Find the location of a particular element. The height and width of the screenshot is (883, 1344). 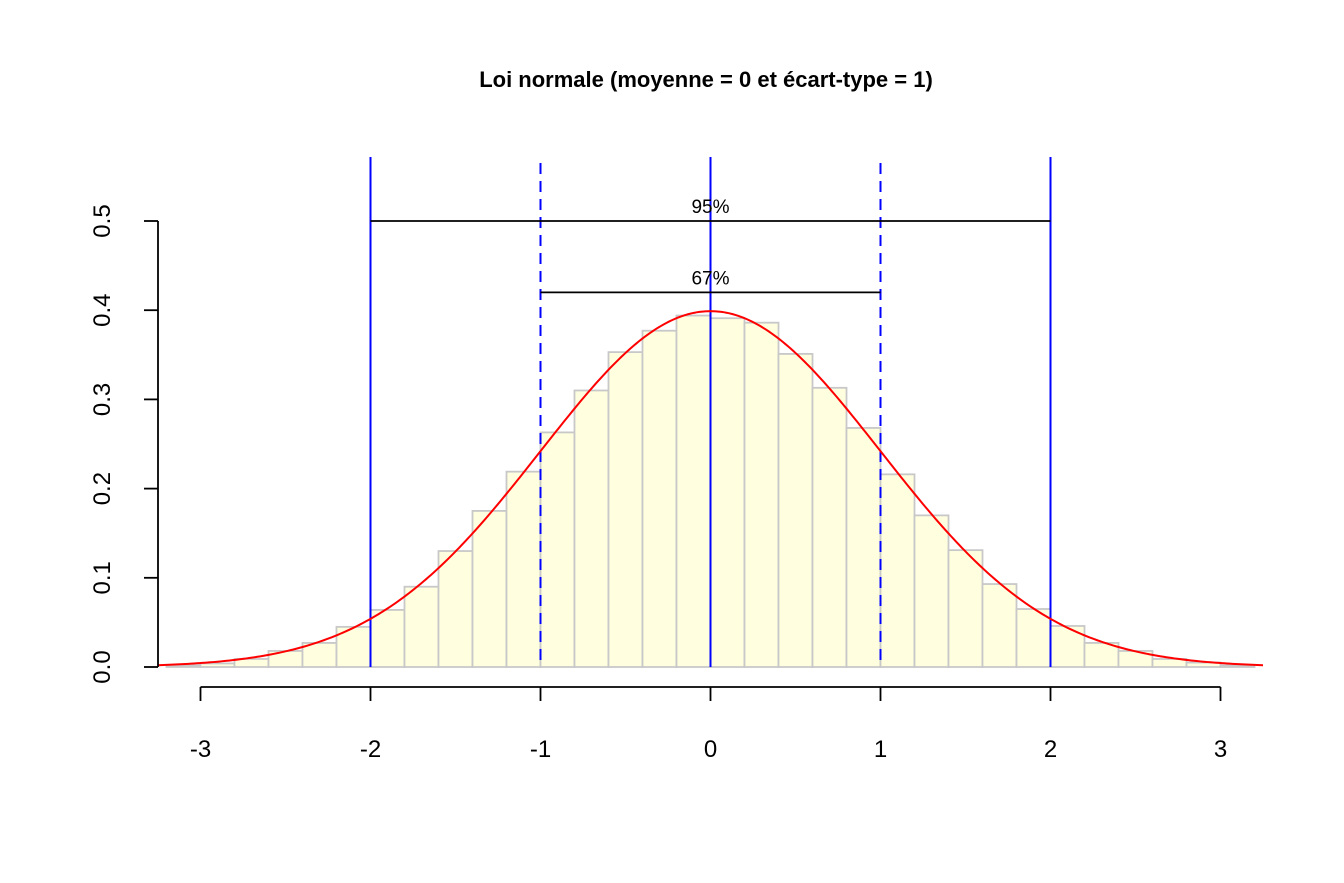

interval-label: 95% is located at coordinates (710, 207).